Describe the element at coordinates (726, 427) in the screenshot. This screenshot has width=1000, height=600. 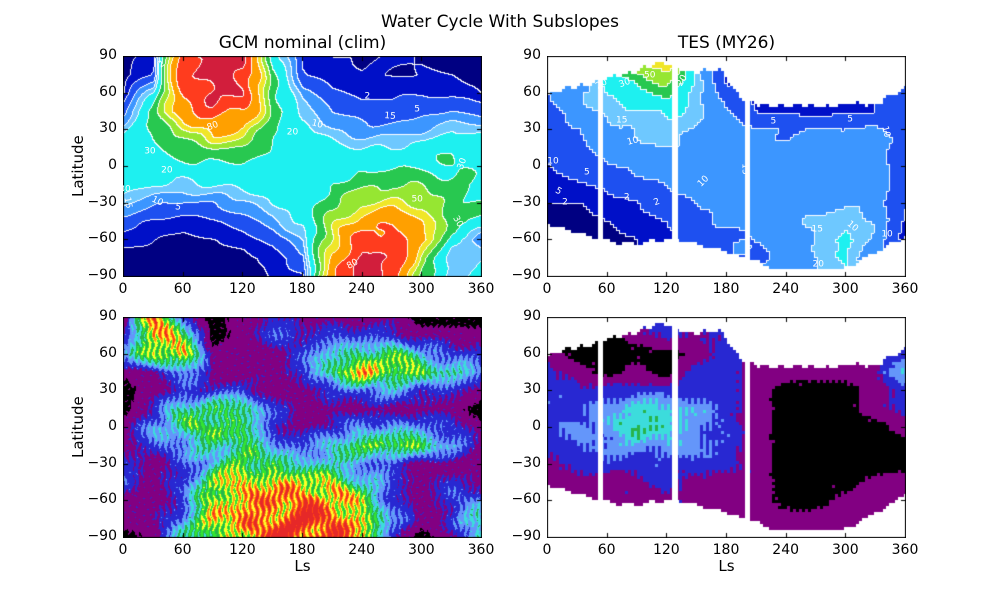
I see `panel-tes-cloud-plot` at that location.